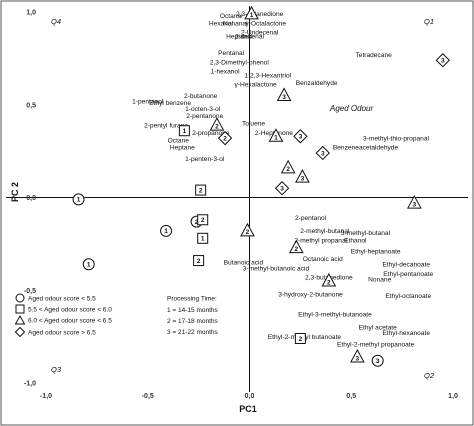  Describe the element at coordinates (406, 265) in the screenshot. I see `compound-label: Ethyl-decanoate` at that location.